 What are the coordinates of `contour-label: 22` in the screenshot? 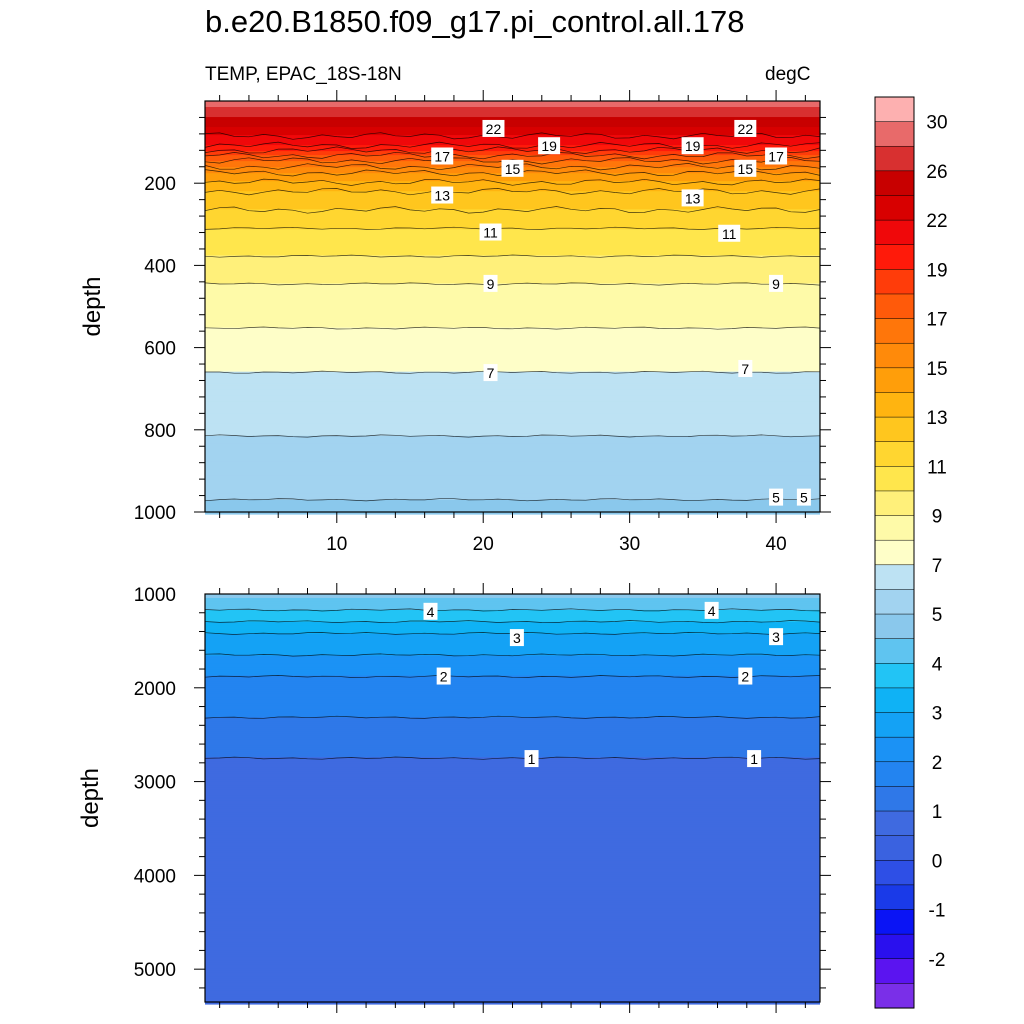 It's located at (494, 129).